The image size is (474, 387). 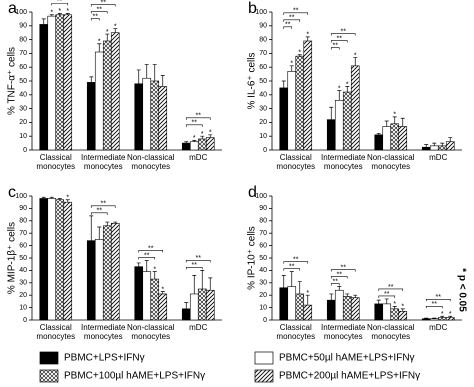 I want to click on y-tick-label: 40, so click(x=23, y=95).